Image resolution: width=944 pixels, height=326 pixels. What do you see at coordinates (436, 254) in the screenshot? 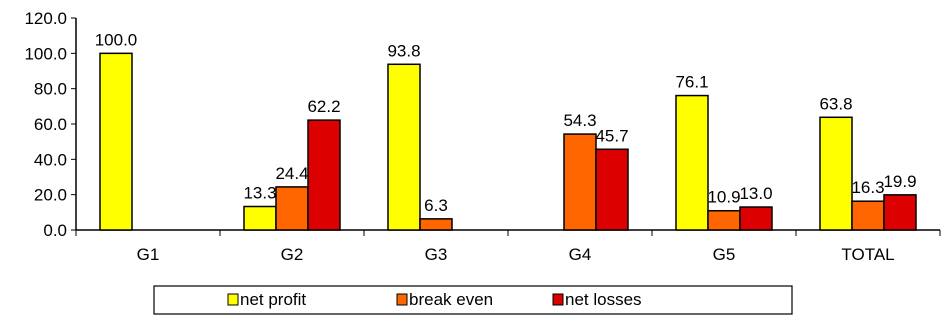
I see `x-tick-label: G3` at bounding box center [436, 254].